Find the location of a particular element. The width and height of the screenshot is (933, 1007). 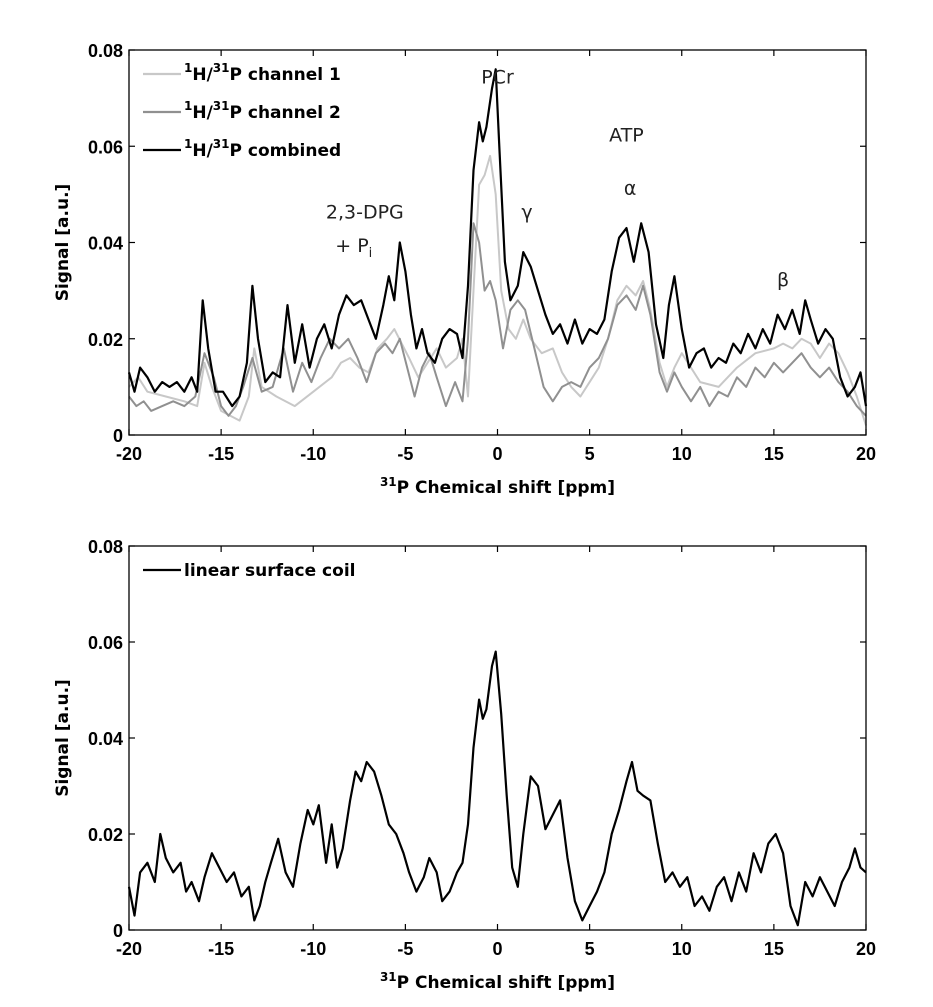

legend-entry-2: 1H/31P channel 2 is located at coordinates (262, 111).